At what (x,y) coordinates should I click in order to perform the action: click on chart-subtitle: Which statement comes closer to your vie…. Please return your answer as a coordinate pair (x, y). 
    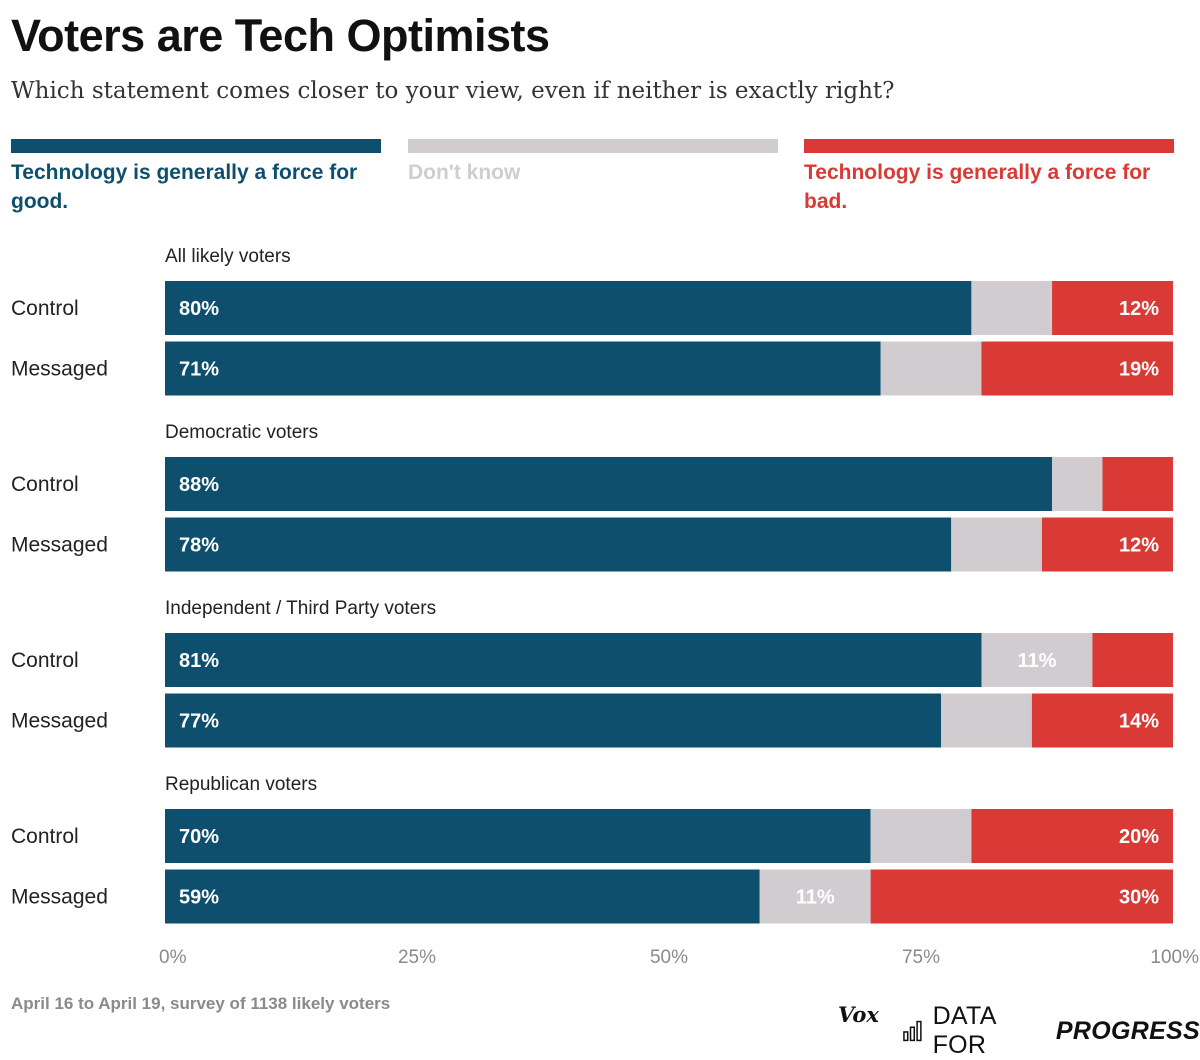
    Looking at the image, I should click on (453, 91).